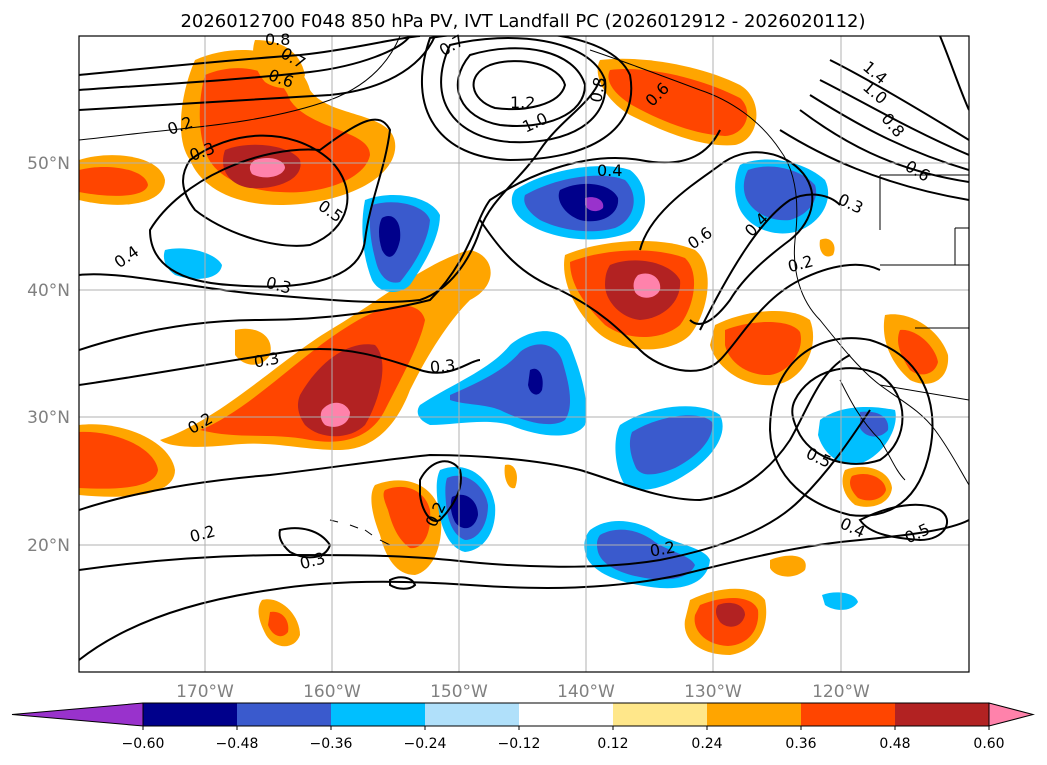 This screenshot has height=765, width=1047. I want to click on contour-0.4-nw, so click(270, 203).